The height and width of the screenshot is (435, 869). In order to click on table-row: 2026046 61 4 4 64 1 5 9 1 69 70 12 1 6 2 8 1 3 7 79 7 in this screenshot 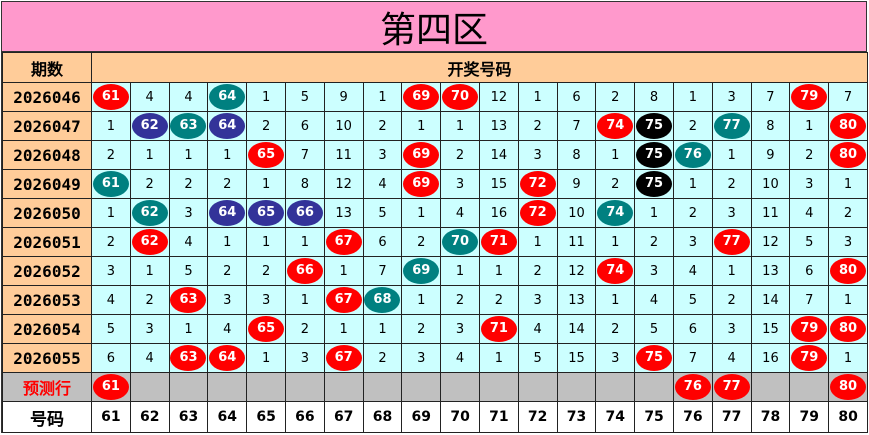, I will do `click(435, 97)`.